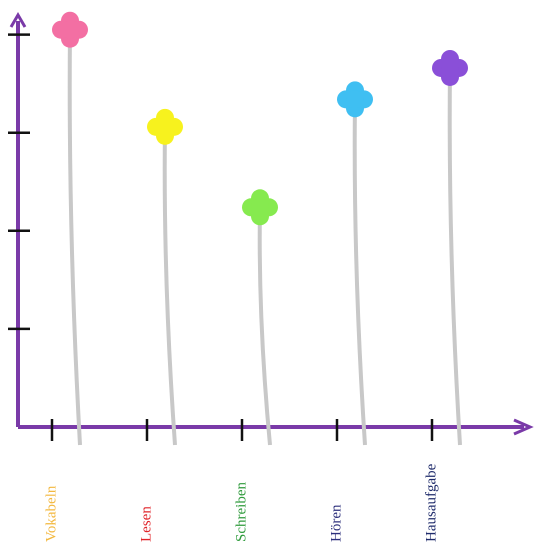  I want to click on x-tick-label: Hören, so click(336, 523).